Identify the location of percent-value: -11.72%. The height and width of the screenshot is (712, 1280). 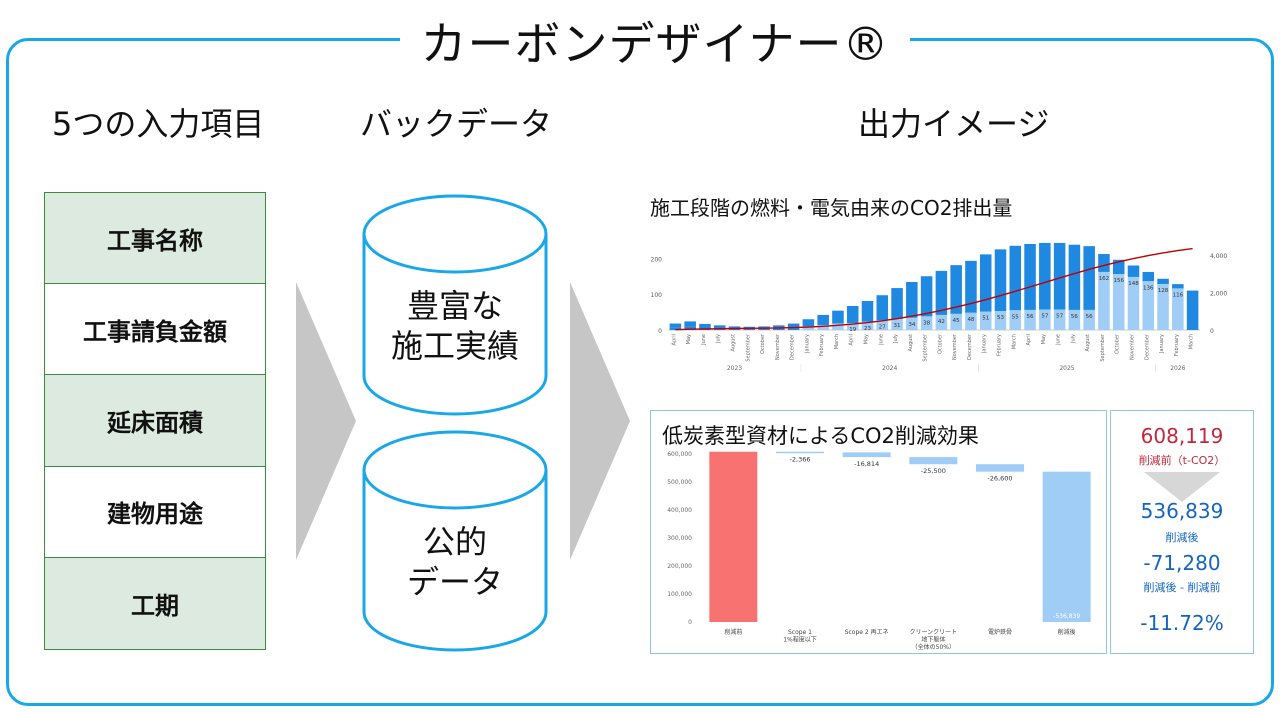
(1182, 623).